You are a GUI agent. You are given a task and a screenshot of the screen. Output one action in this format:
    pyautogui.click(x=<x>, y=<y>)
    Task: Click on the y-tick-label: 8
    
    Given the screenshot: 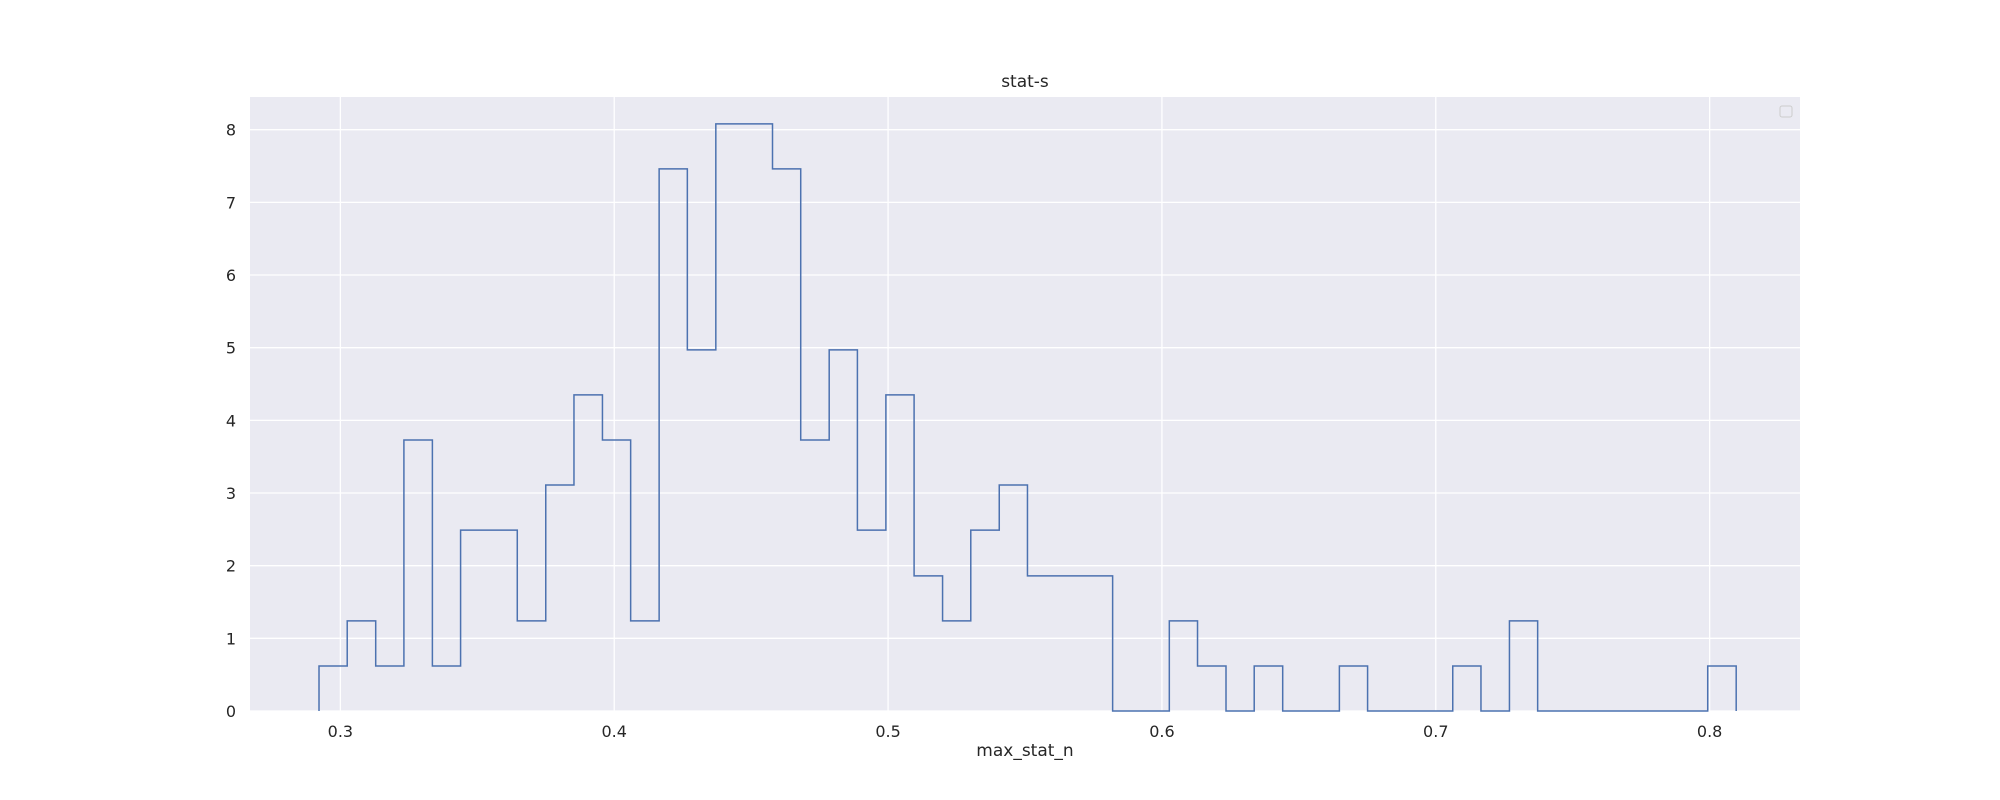 What is the action you would take?
    pyautogui.click(x=231, y=130)
    